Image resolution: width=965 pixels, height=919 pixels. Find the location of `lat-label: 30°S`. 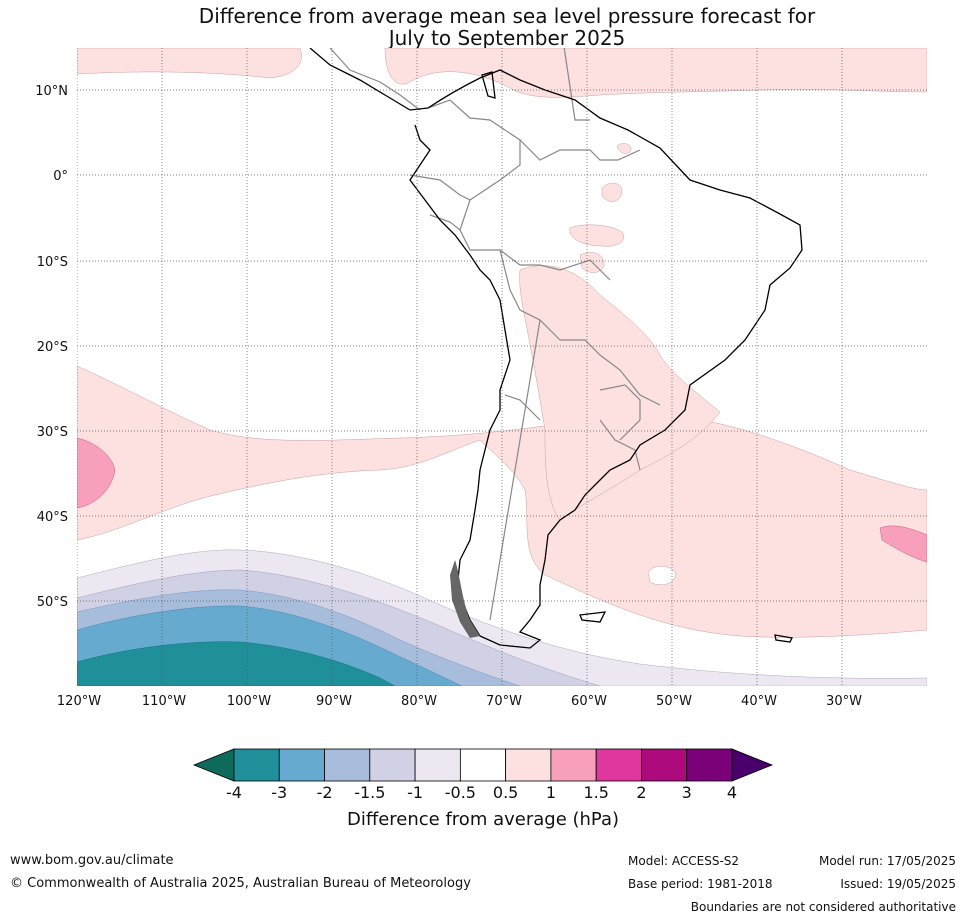

lat-label: 30°S is located at coordinates (52, 432).